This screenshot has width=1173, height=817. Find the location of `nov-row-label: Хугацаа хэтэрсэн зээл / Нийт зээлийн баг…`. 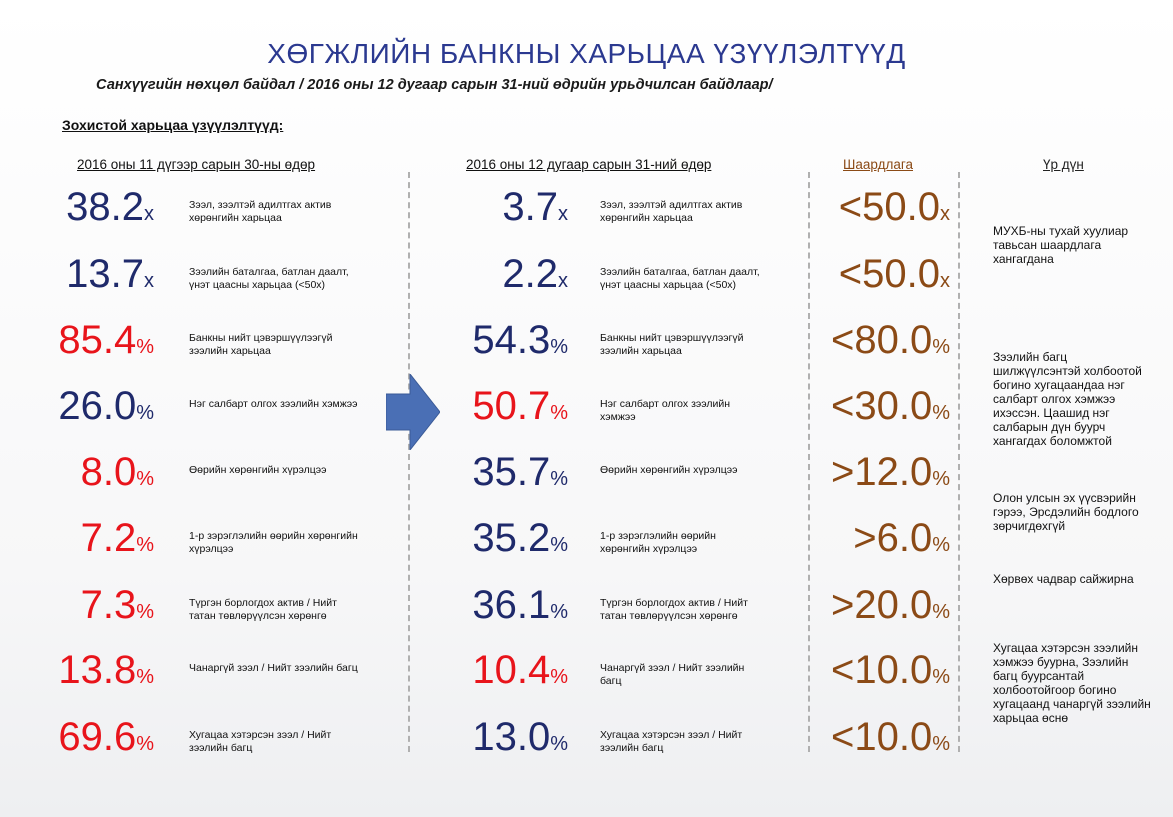

nov-row-label: Хугацаа хэтэрсэн зээл / Нийт зээлийн баг… is located at coordinates (260, 741).